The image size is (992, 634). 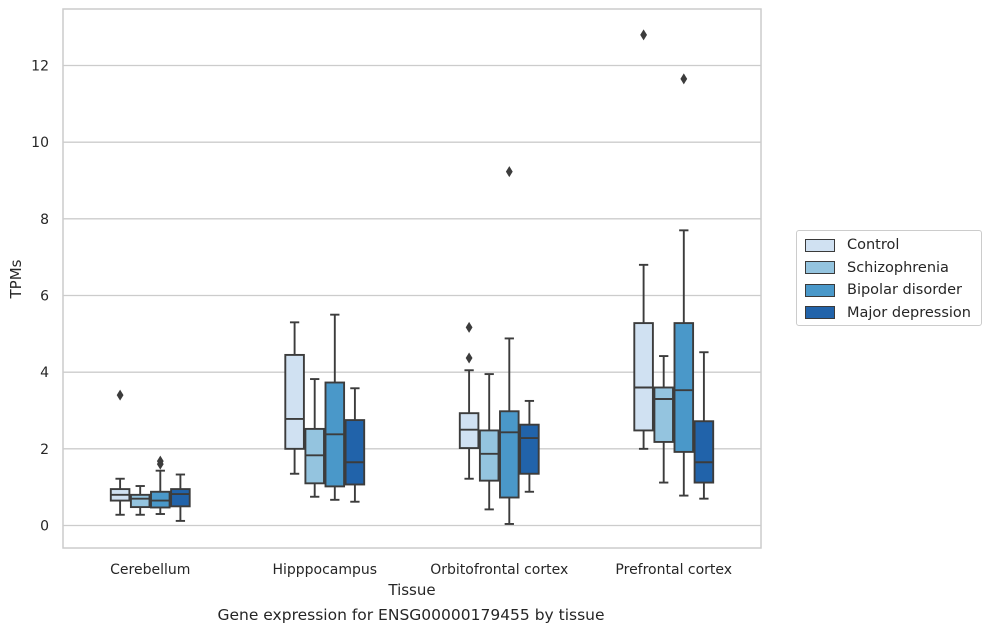 What do you see at coordinates (904, 290) in the screenshot?
I see `legend-label: Bipolar disorder` at bounding box center [904, 290].